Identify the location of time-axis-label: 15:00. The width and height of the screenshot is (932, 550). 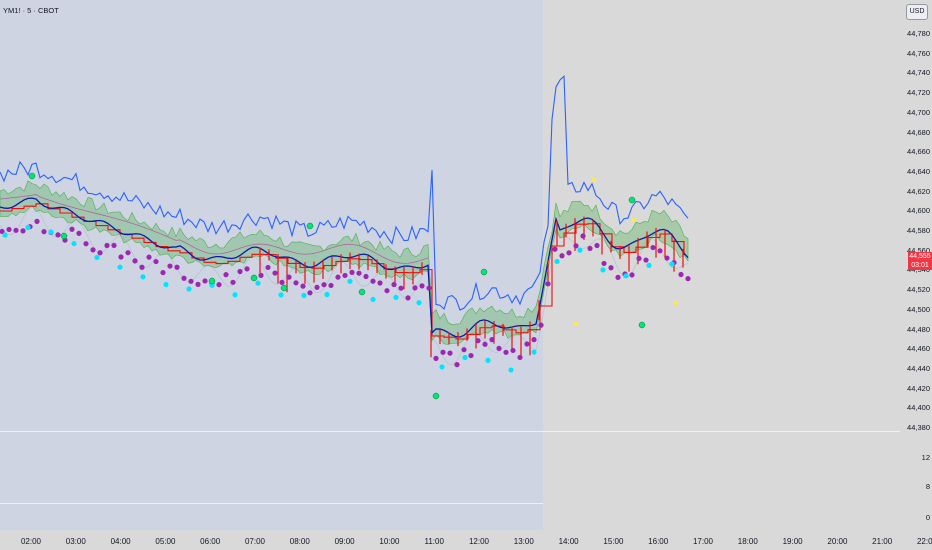
(613, 541).